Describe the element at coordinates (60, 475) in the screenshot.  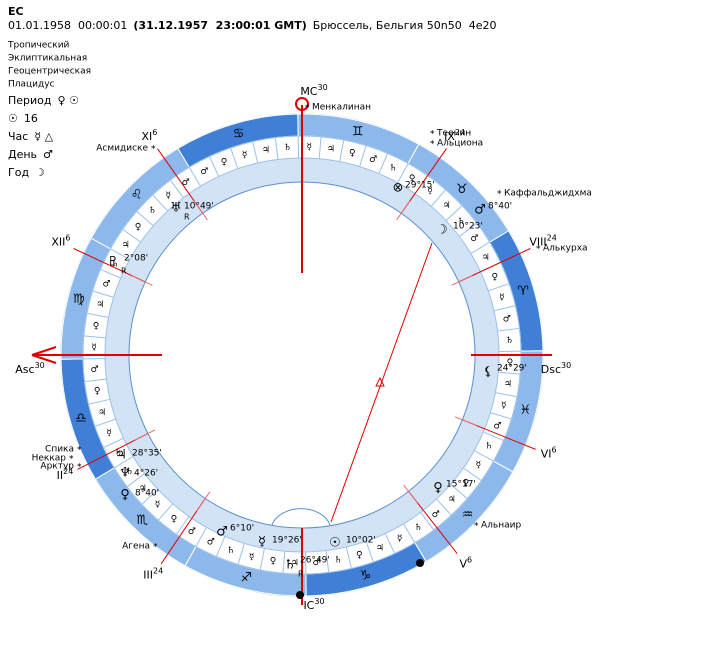
I see `house-number: II` at that location.